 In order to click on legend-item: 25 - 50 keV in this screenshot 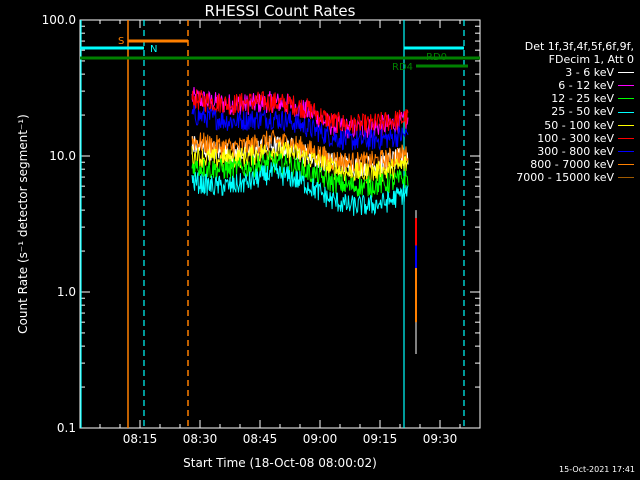, I will do `click(556, 111)`.